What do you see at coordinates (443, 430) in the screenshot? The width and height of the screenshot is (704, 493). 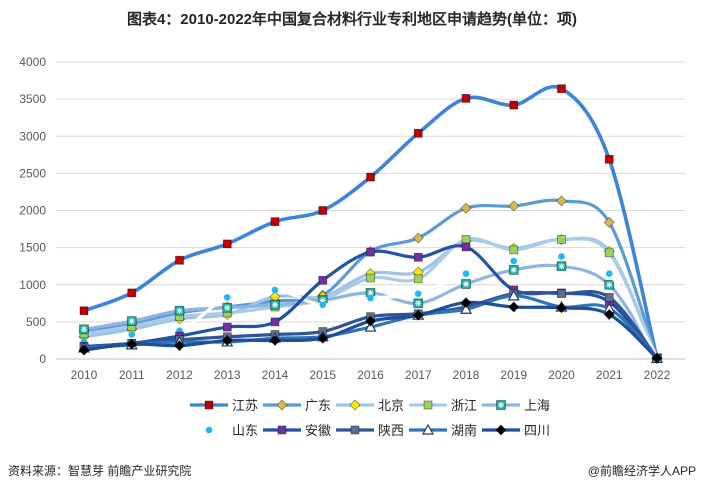 I see `legend-item-8: 湖南` at bounding box center [443, 430].